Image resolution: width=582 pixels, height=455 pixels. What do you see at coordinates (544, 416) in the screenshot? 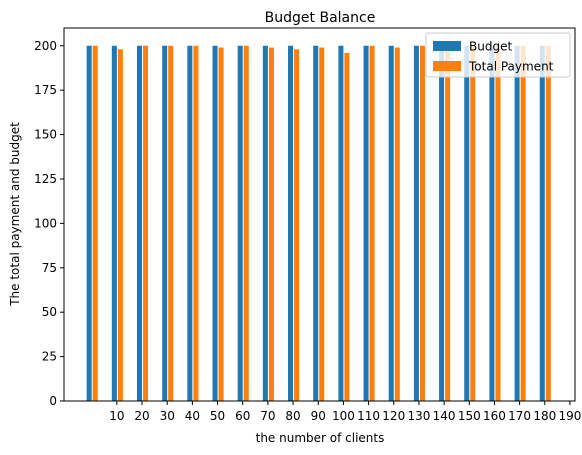
I see `x-tick-label: 180` at bounding box center [544, 416].